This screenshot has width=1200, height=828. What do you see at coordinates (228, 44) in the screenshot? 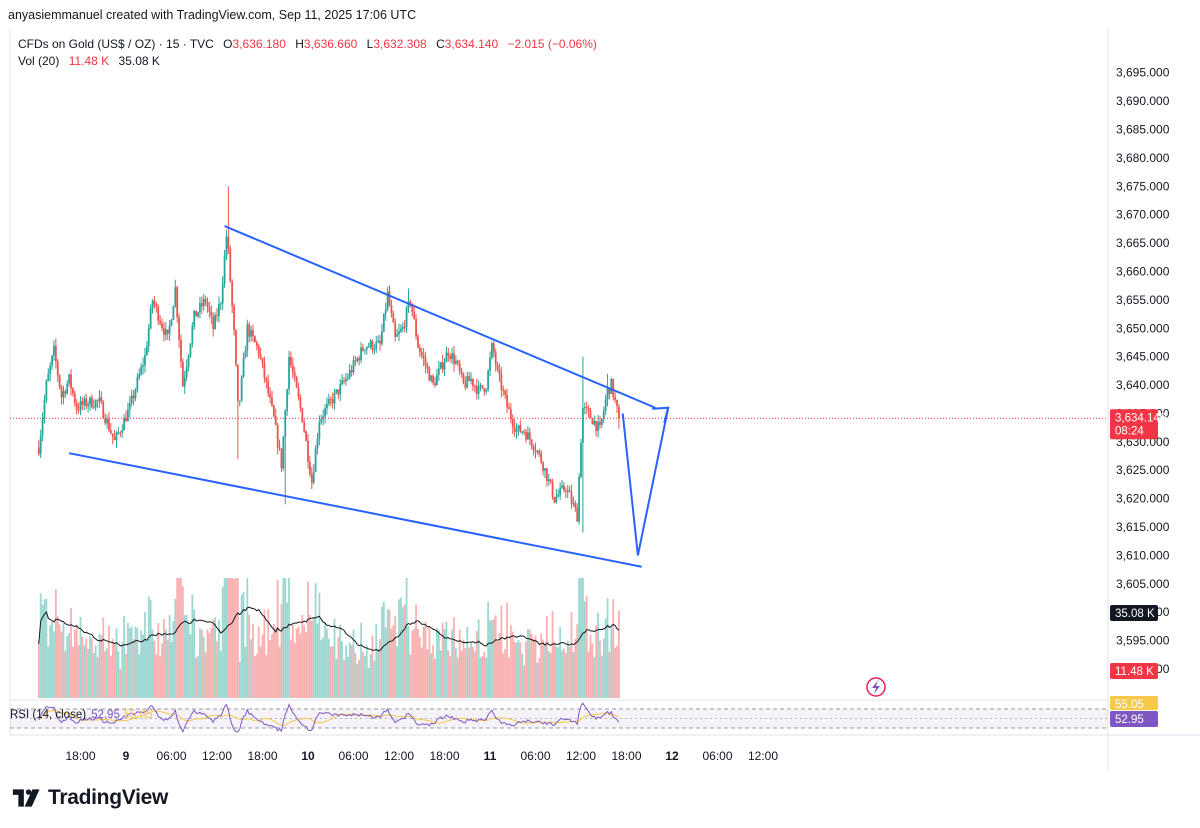
I see `open-label: O` at bounding box center [228, 44].